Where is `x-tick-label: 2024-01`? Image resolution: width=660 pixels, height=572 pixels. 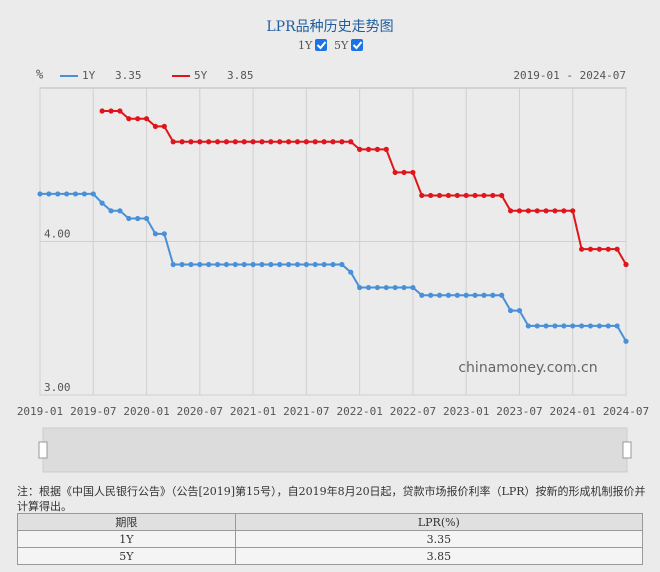
x-tick-label: 2024-01 is located at coordinates (573, 411).